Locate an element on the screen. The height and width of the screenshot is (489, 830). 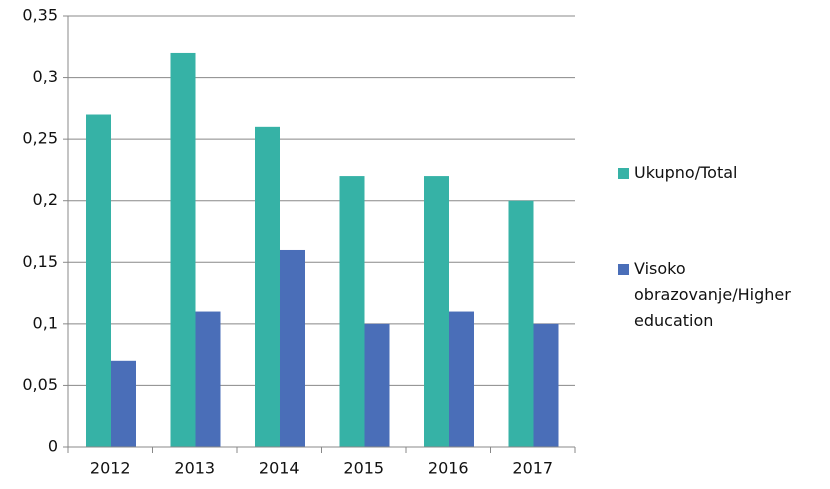
y-tick-label: 0,25 is located at coordinates (40, 138).